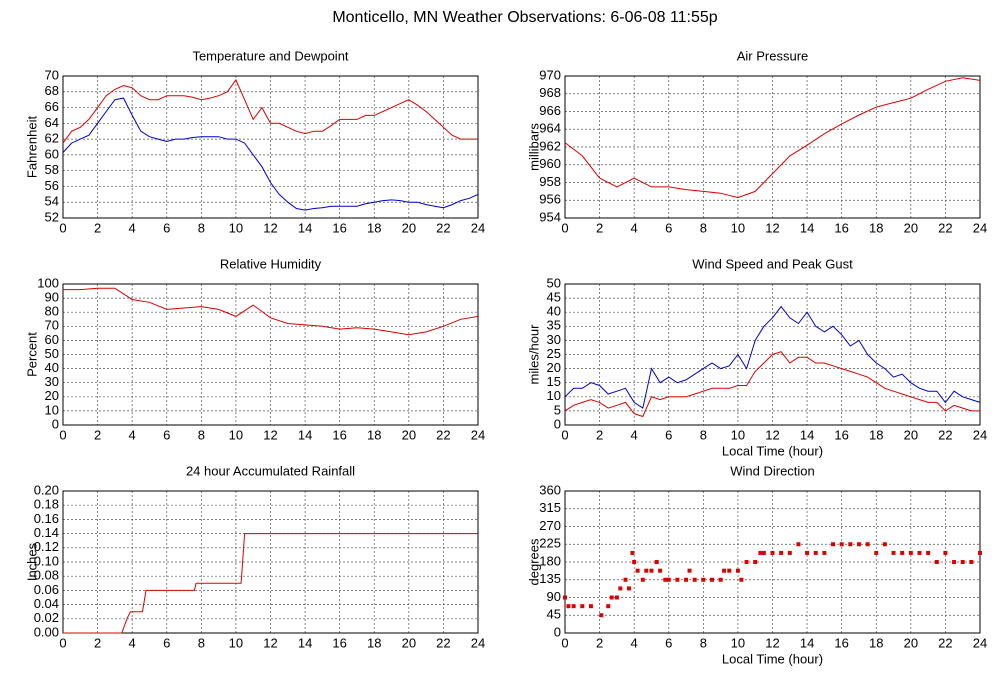  Describe the element at coordinates (271, 263) in the screenshot. I see `chart-title: Relative Humidity` at that location.